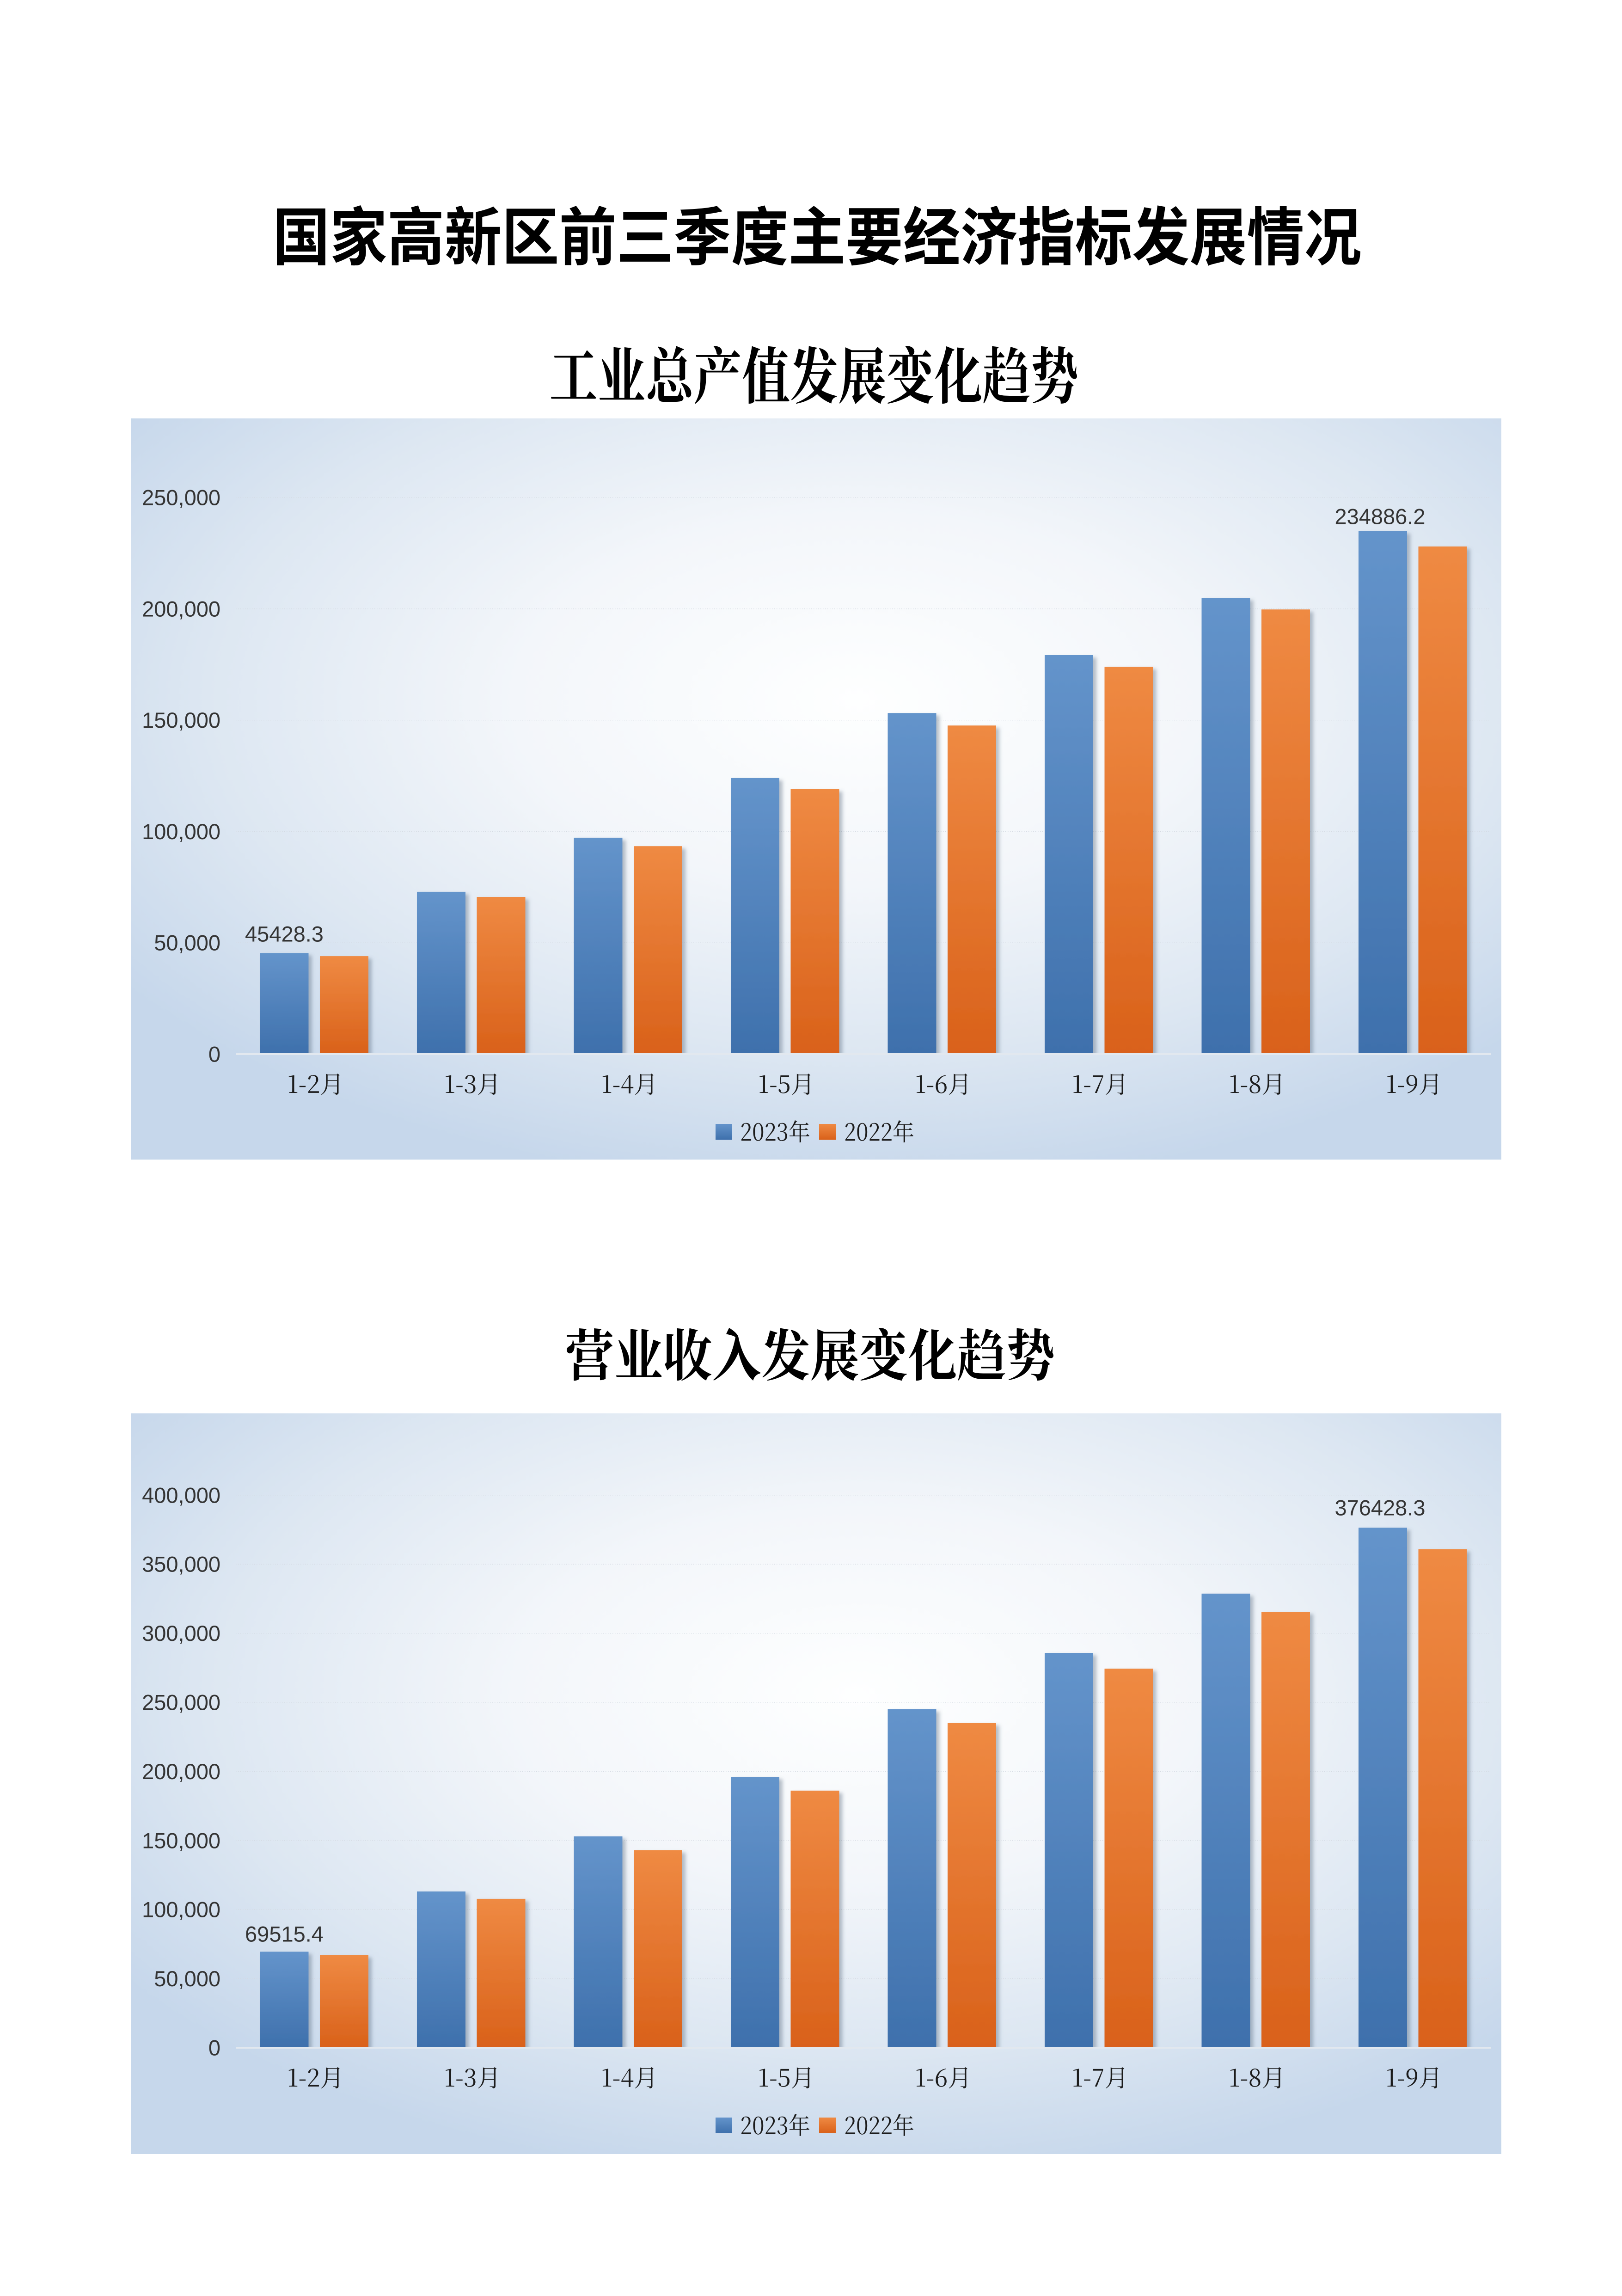 The height and width of the screenshot is (2296, 1622). What do you see at coordinates (181, 1565) in the screenshot?
I see `svg-text: 350,000` at bounding box center [181, 1565].